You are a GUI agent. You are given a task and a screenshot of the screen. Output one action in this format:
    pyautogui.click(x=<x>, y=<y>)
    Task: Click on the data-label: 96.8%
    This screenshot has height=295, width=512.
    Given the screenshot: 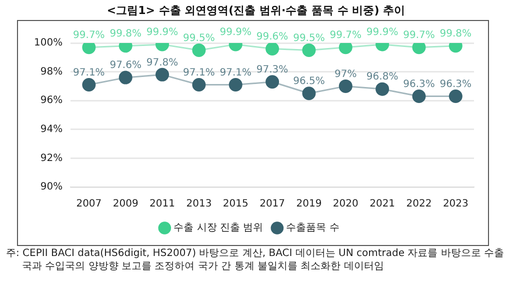 What is the action you would take?
    pyautogui.click(x=382, y=77)
    